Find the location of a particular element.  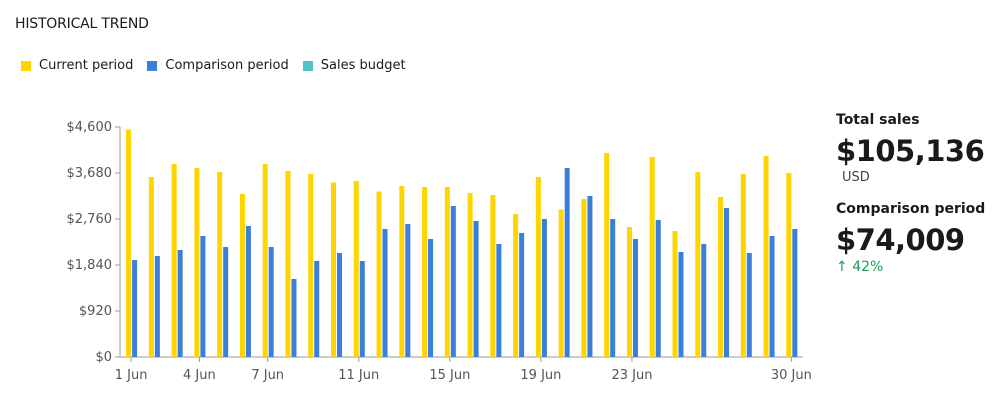

currency-label: USD is located at coordinates (856, 177).